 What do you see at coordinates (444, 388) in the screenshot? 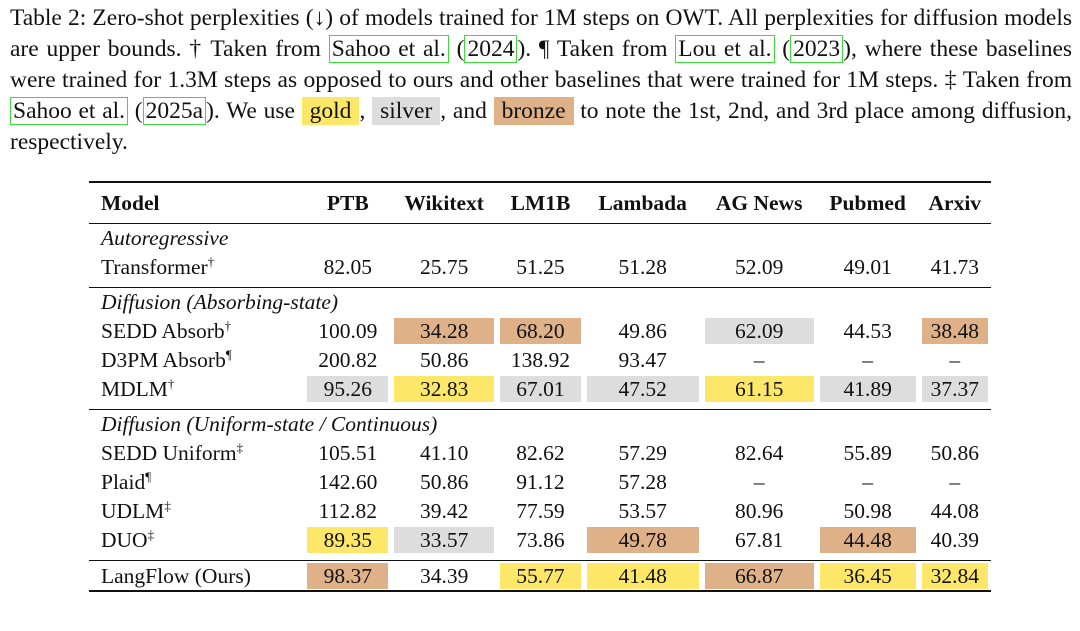
I see `value-gold: 32.83` at bounding box center [444, 388].